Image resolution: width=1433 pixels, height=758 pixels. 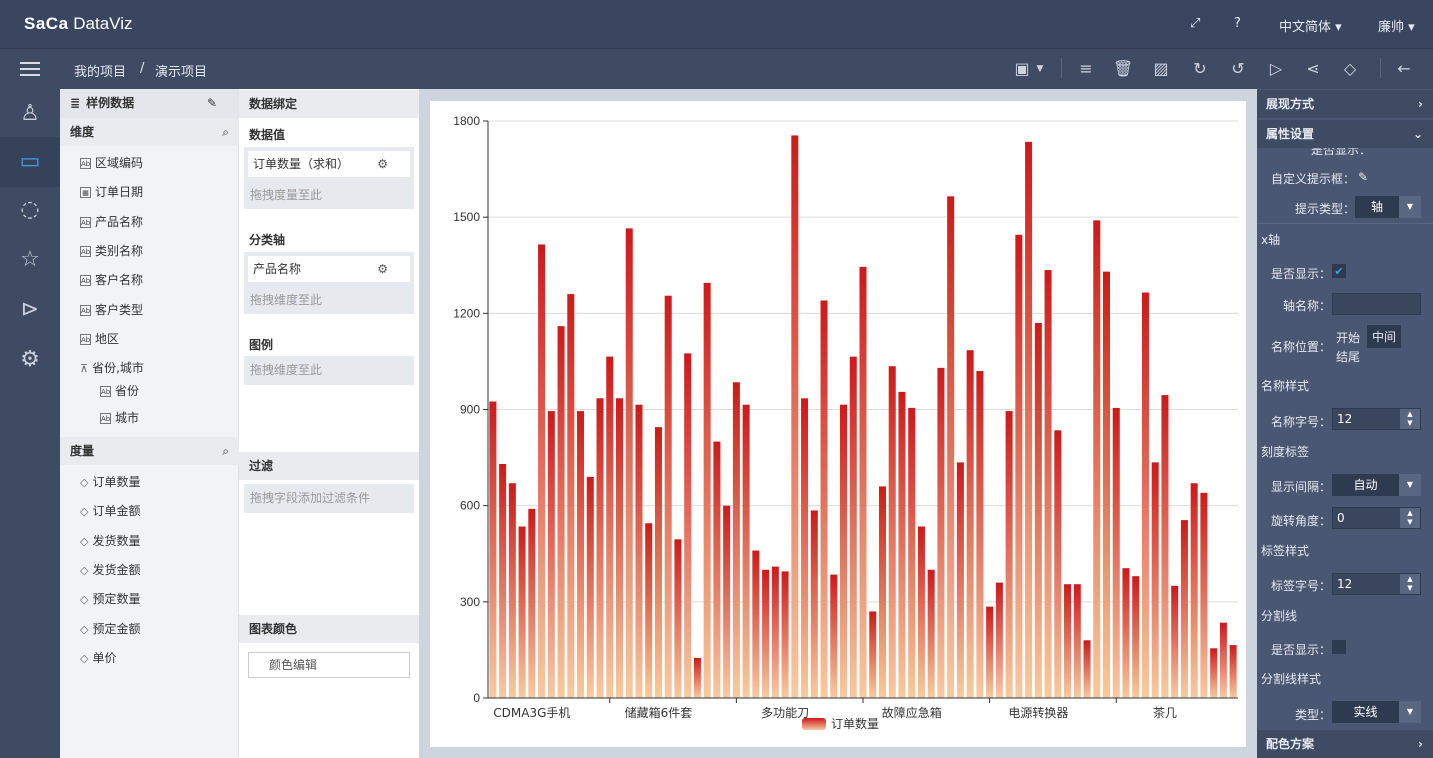 I want to click on list-icon: ≡, so click(x=1086, y=68).